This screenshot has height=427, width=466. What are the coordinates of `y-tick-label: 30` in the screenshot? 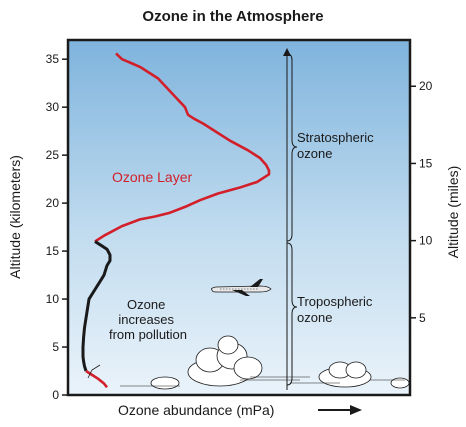 It's located at (53, 107).